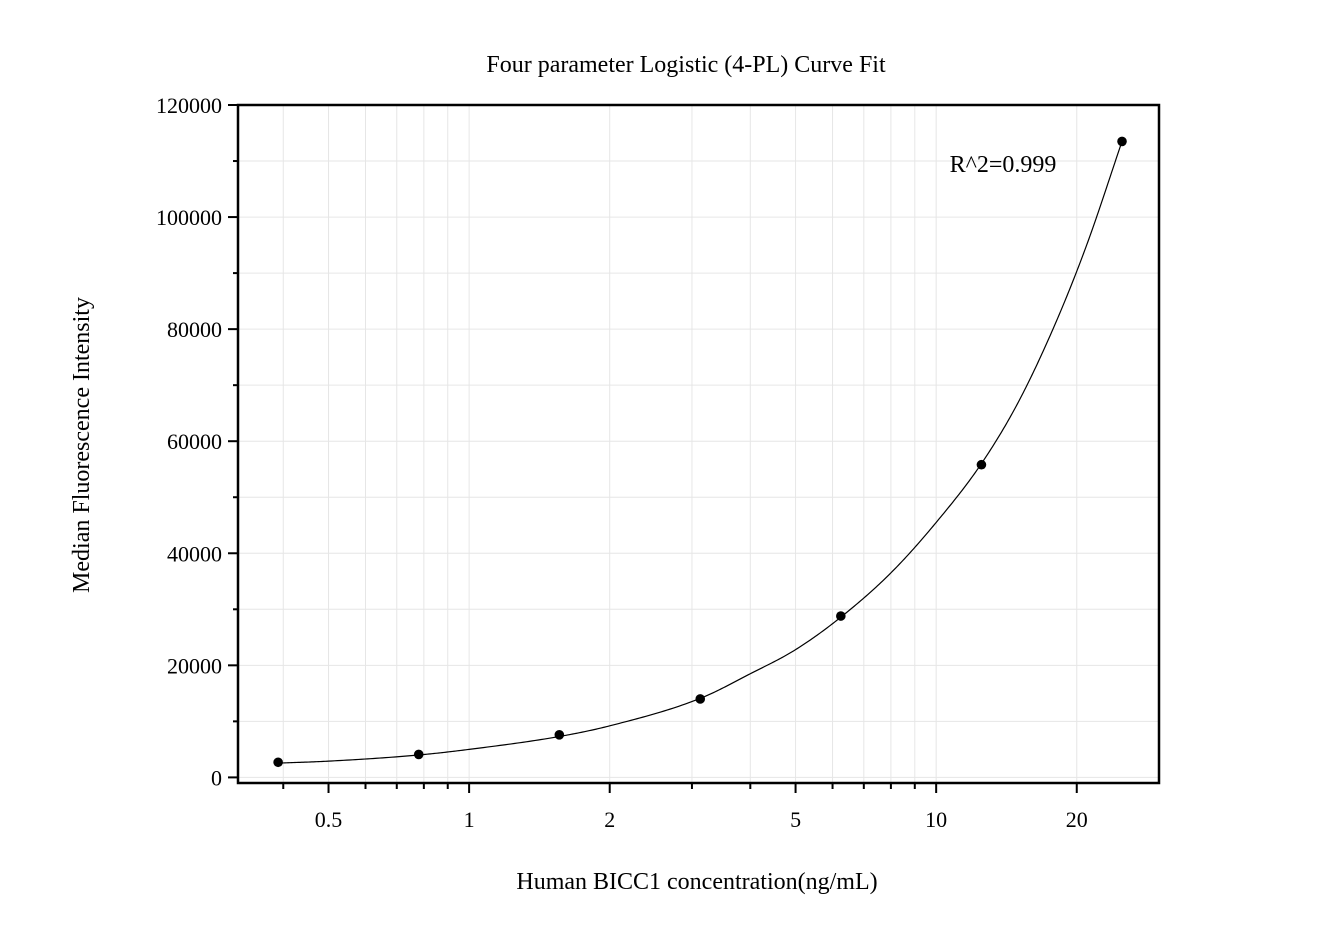 The height and width of the screenshot is (933, 1342). What do you see at coordinates (194, 665) in the screenshot?
I see `y-tick-label: 20000` at bounding box center [194, 665].